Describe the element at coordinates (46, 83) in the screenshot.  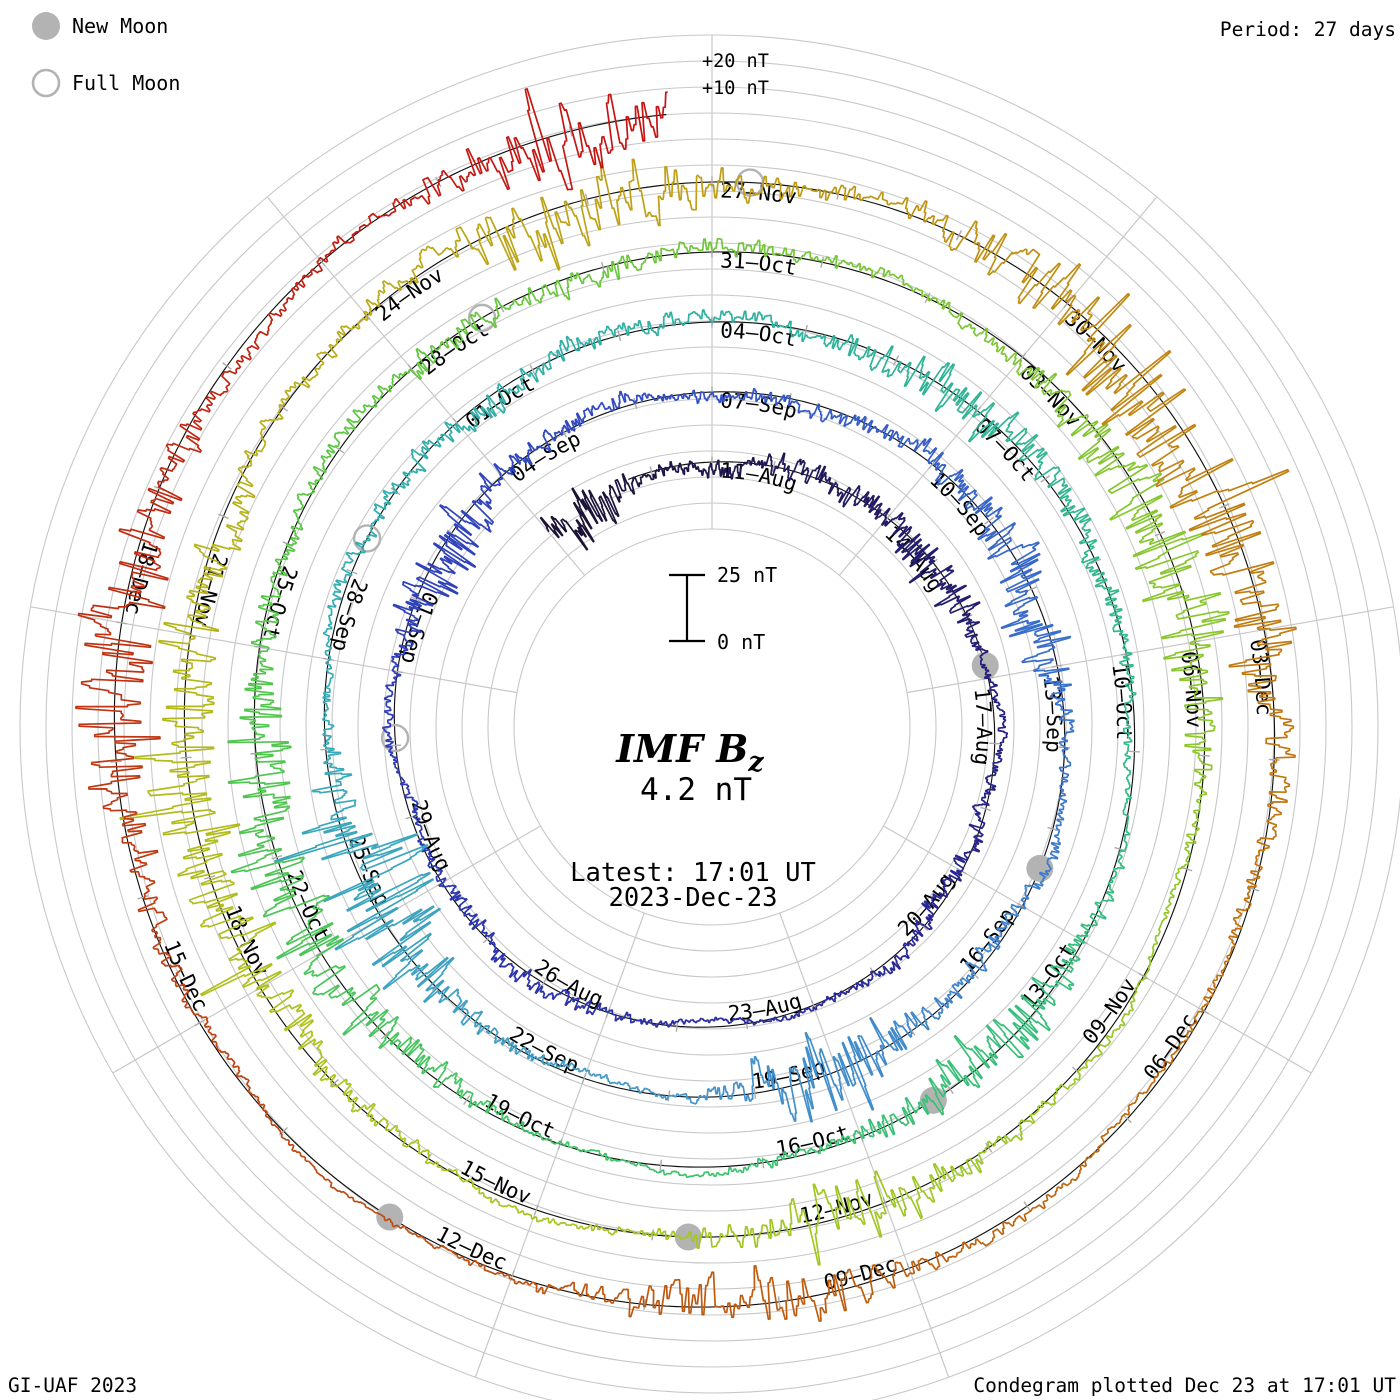
I see `full-moon-icon` at that location.